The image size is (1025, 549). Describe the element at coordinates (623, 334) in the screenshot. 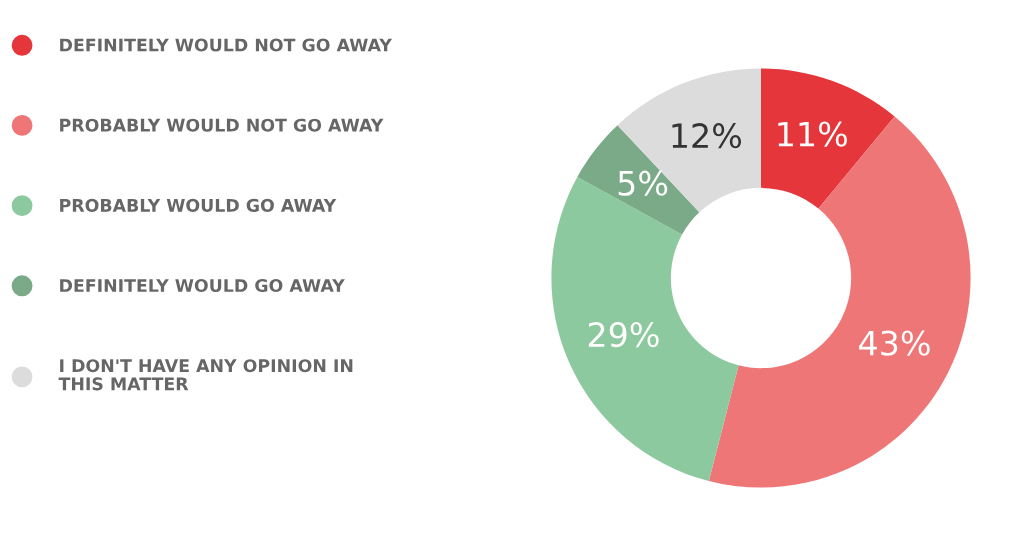

I see `data-label: 29%` at that location.